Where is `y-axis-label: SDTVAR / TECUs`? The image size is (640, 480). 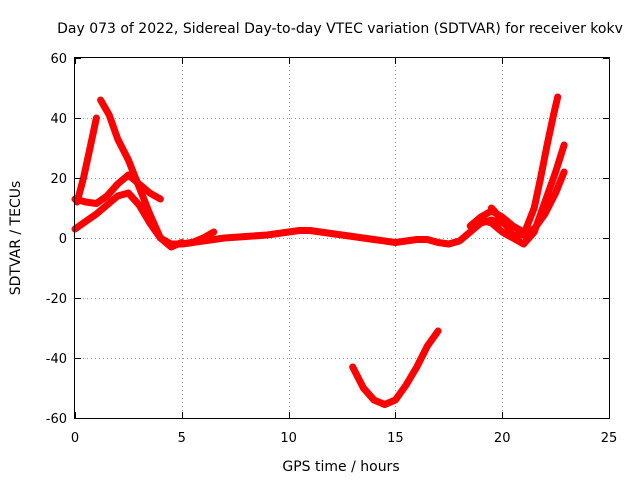
y-axis-label: SDTVAR / TECUs is located at coordinates (16, 238).